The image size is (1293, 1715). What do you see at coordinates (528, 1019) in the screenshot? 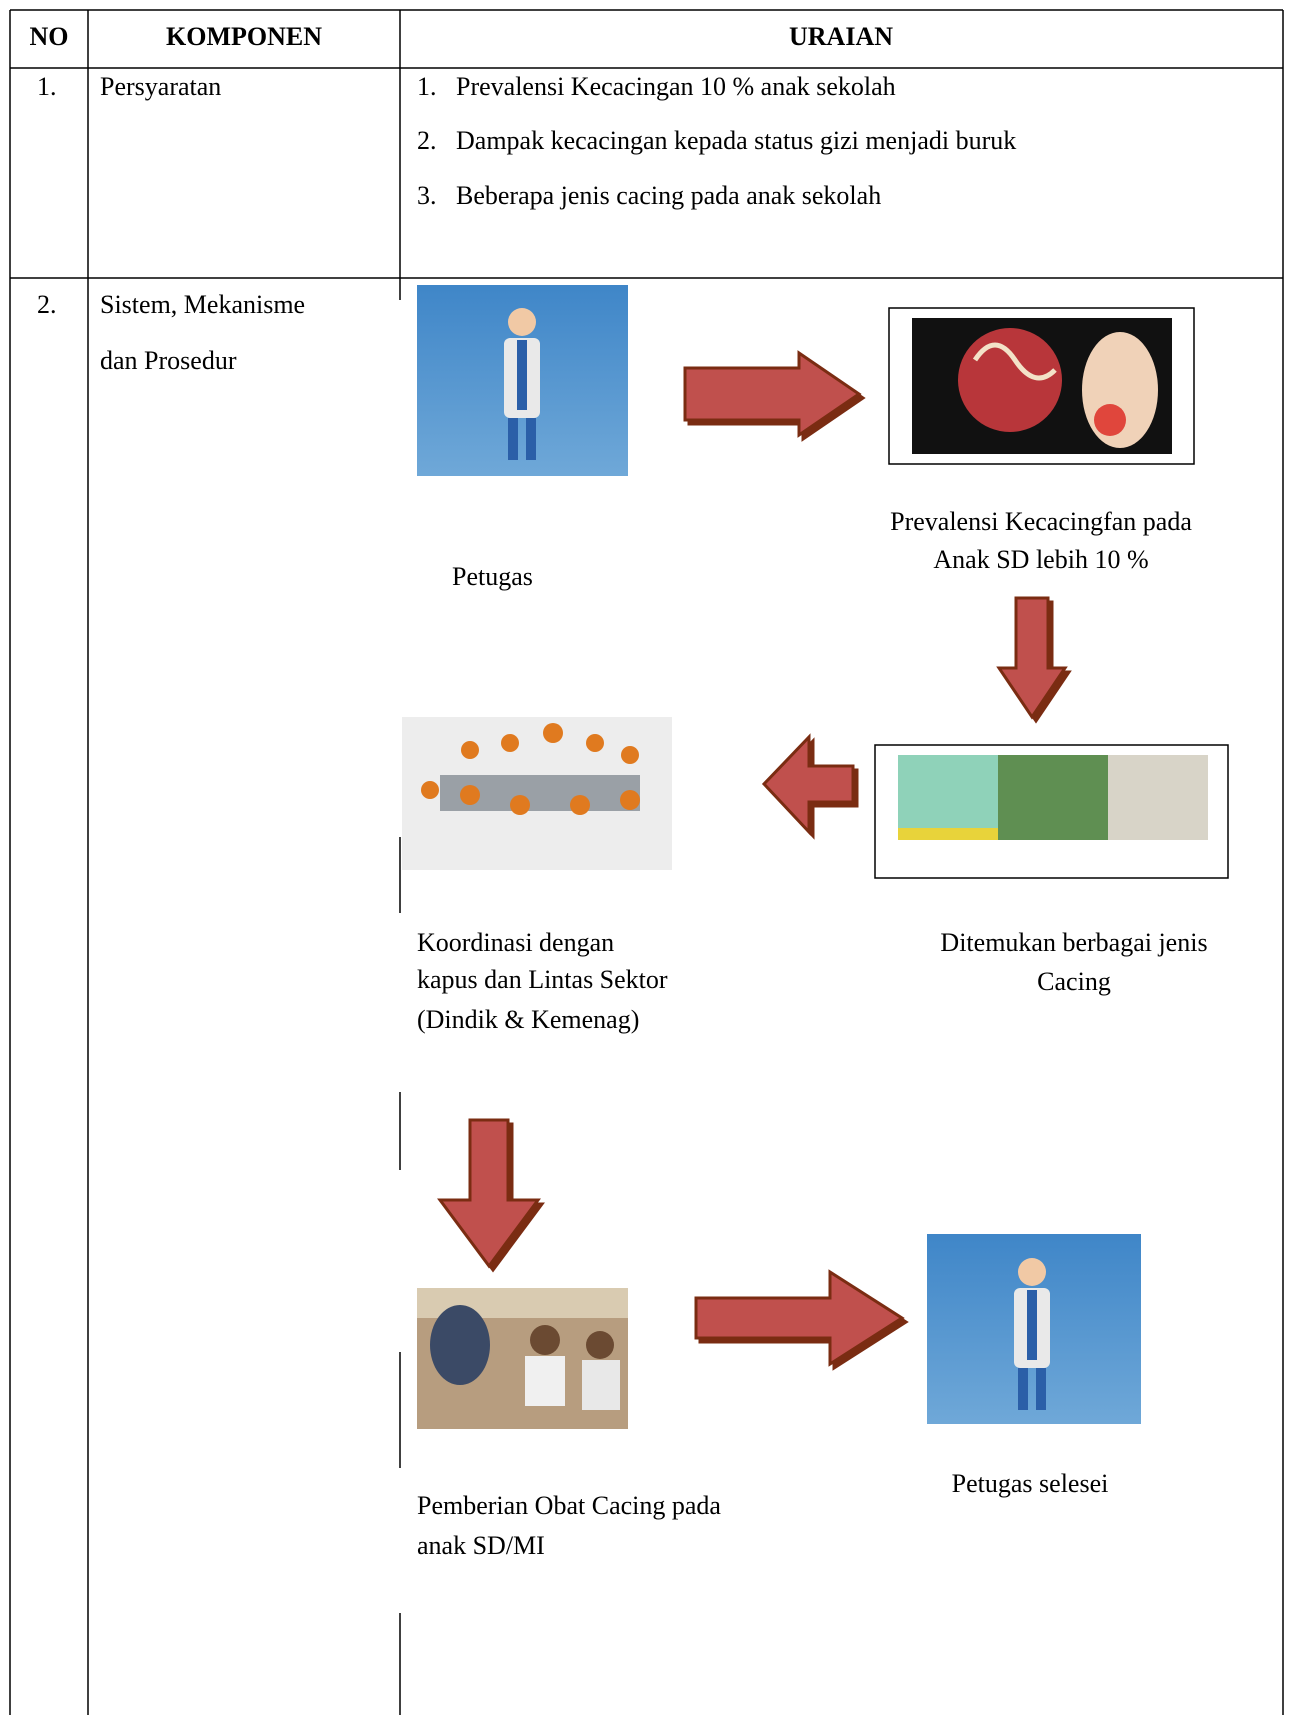
I see `flow-caption: (Dindik & Kemenag)` at bounding box center [528, 1019].